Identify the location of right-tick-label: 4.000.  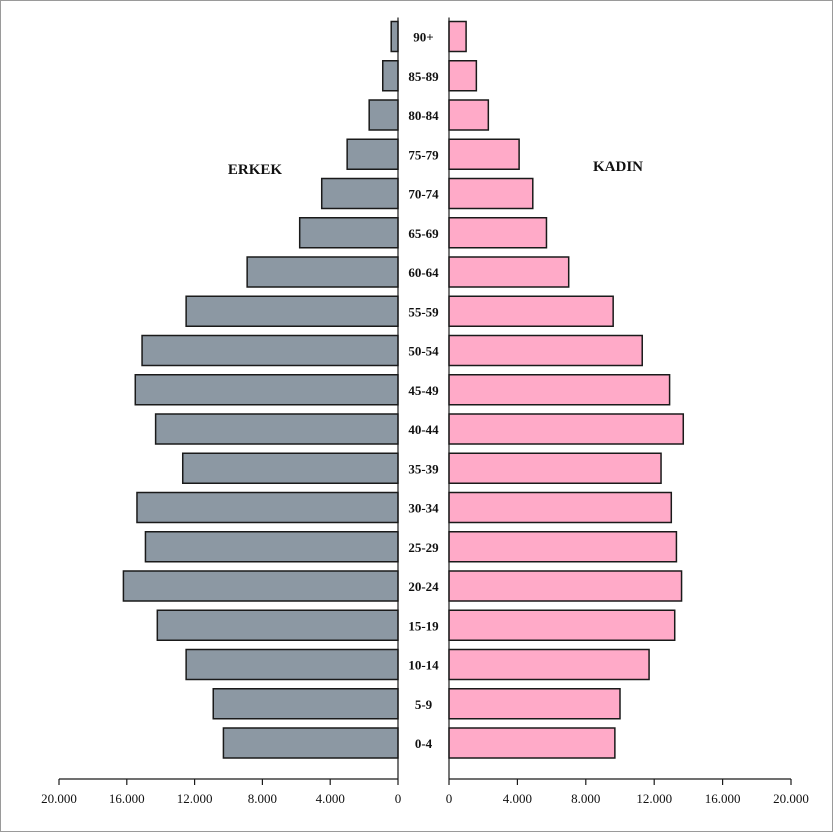
(517, 798).